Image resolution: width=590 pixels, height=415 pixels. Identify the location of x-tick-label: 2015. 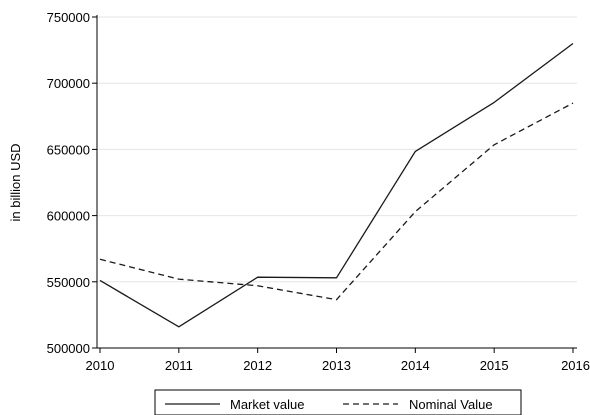
(494, 365).